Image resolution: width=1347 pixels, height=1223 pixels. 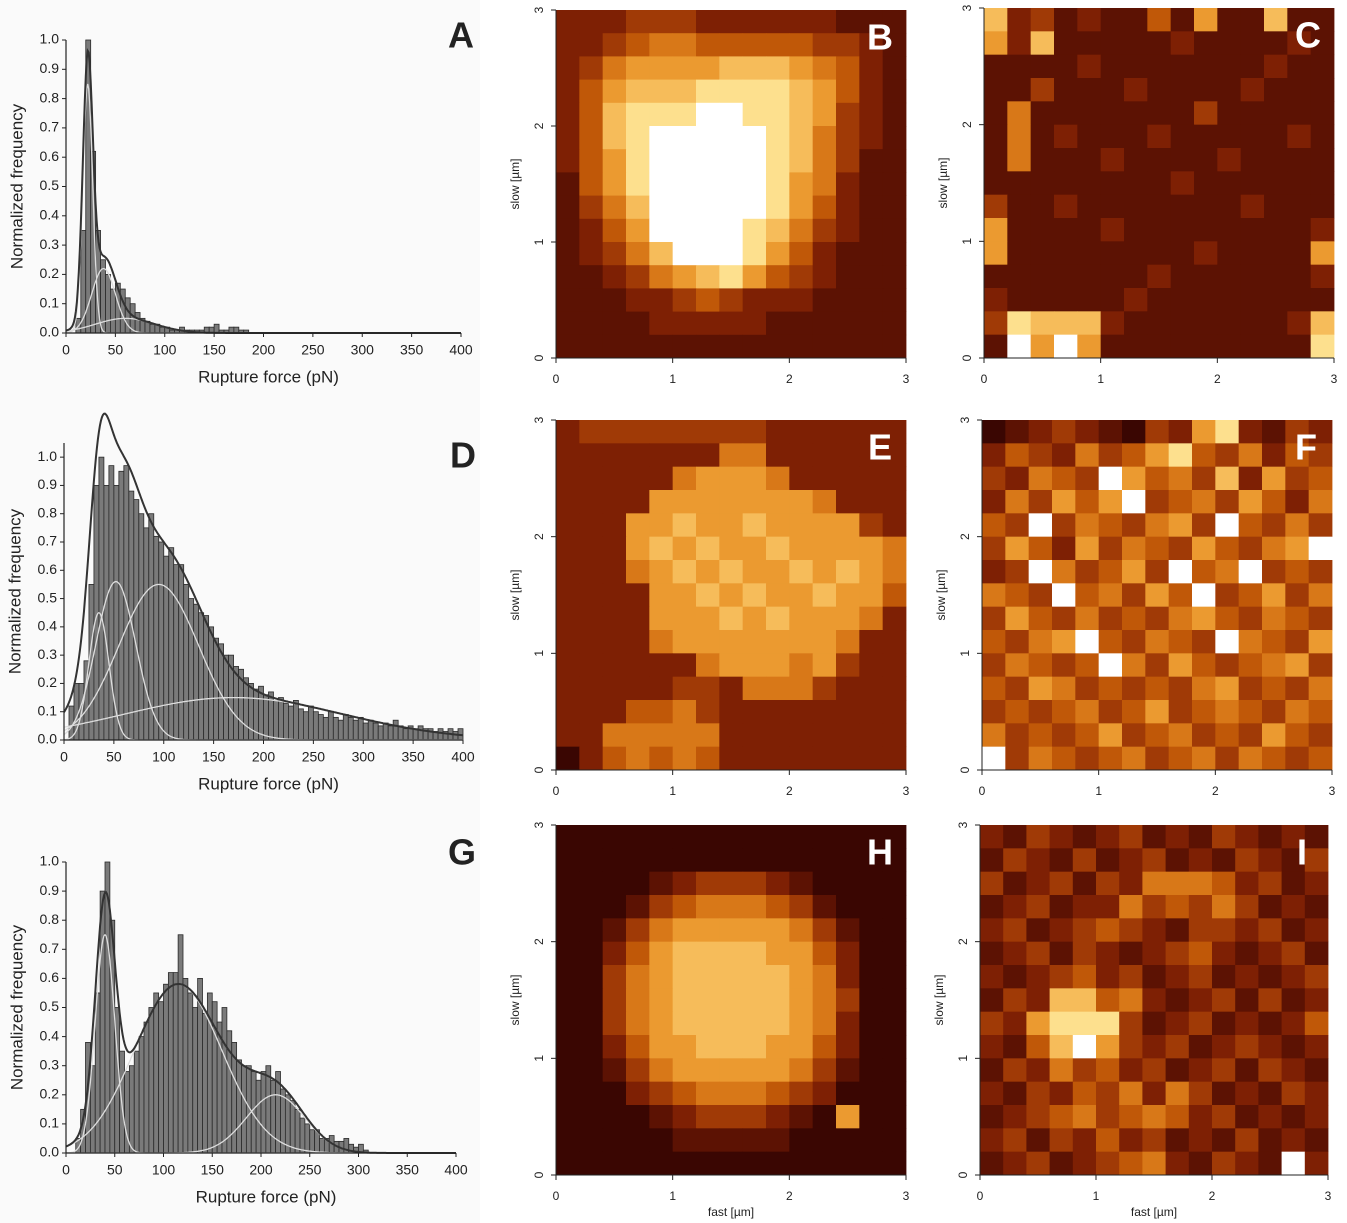 I want to click on x-tick-label: 1, so click(x=1100, y=379).